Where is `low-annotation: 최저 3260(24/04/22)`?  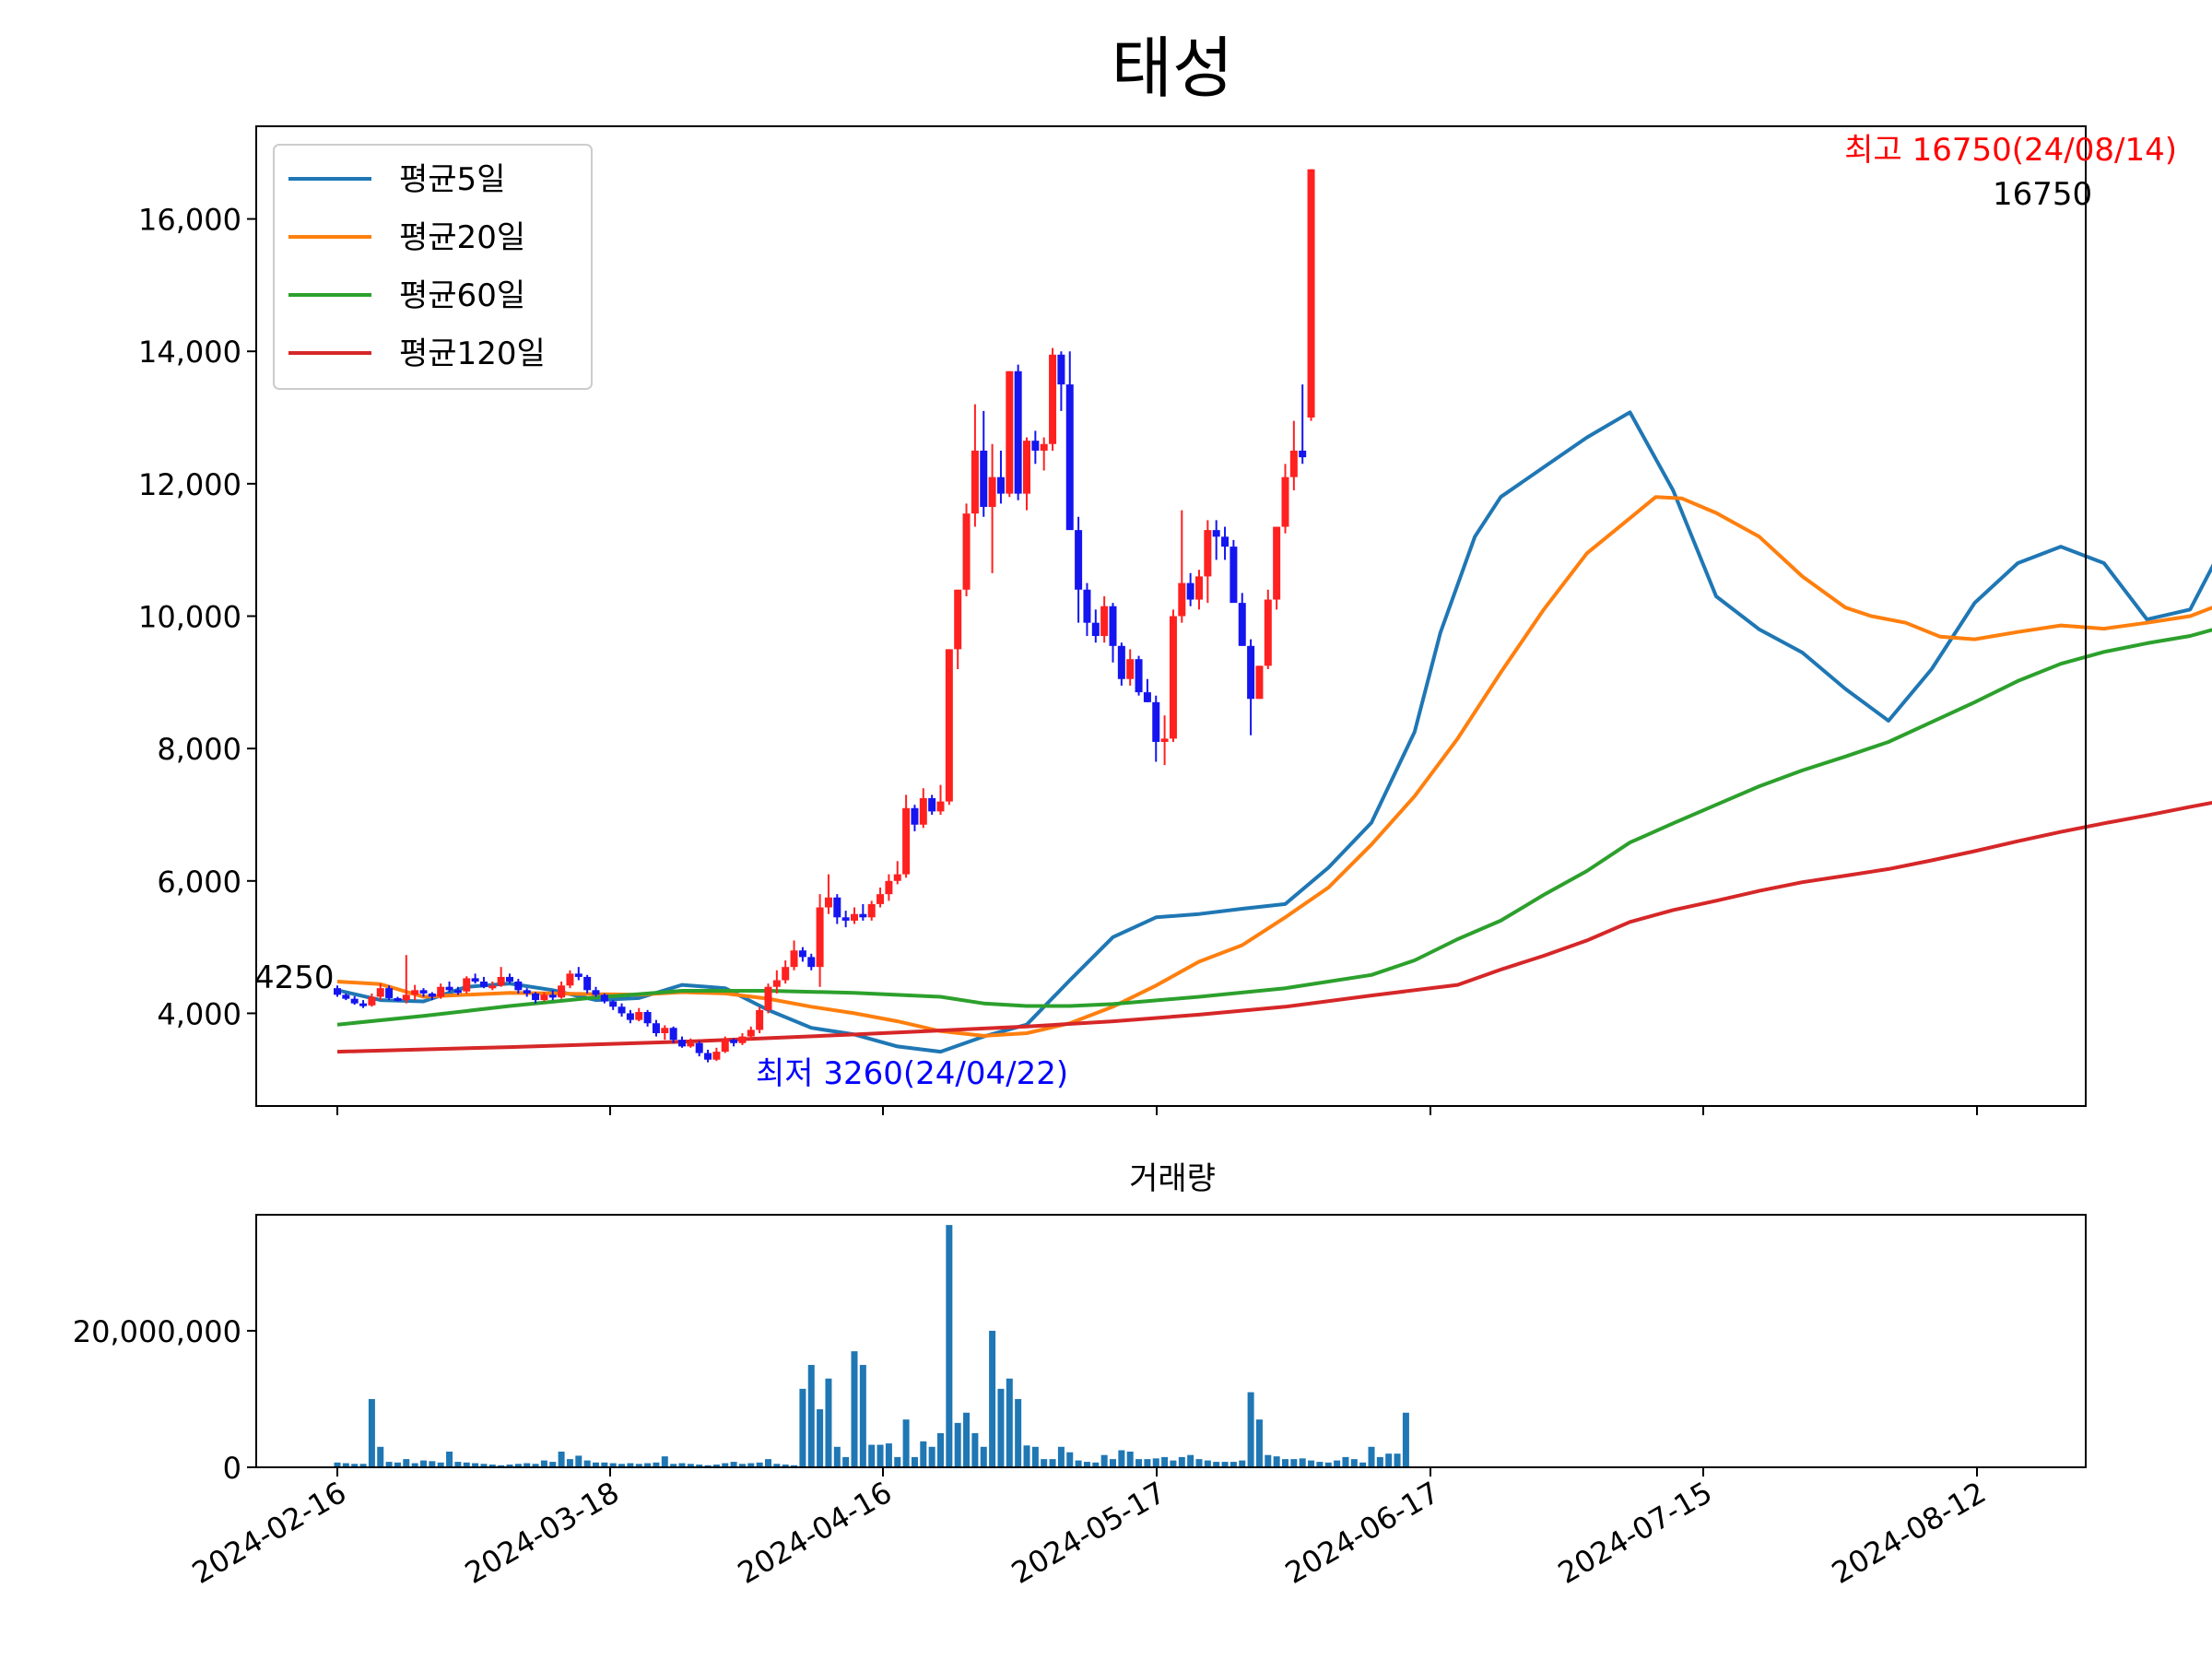
low-annotation: 최저 3260(24/04/22) is located at coordinates (912, 1073).